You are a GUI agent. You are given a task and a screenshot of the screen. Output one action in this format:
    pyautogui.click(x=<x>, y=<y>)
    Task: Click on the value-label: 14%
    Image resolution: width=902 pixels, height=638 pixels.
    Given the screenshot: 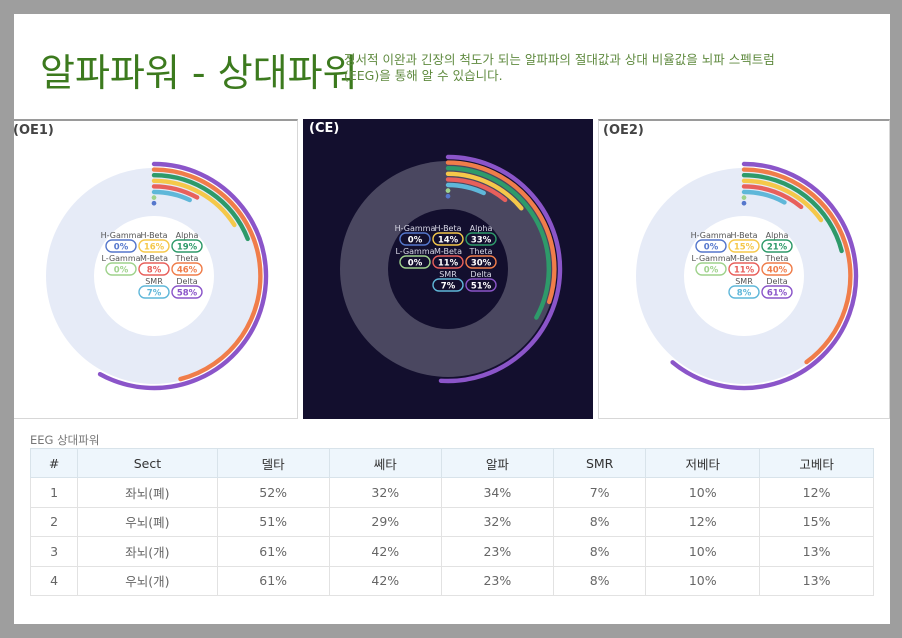 What is the action you would take?
    pyautogui.click(x=448, y=240)
    